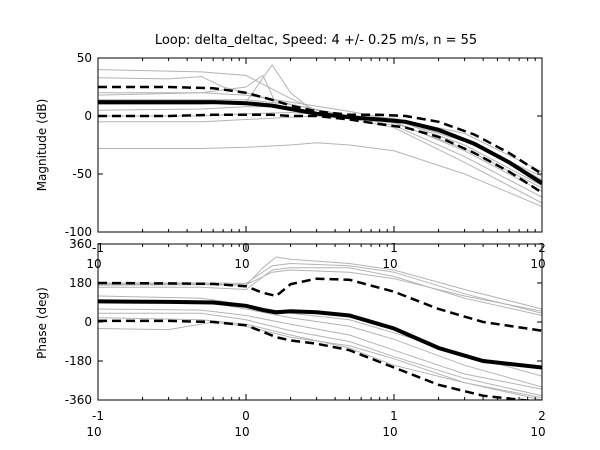 Image resolution: width=600 pixels, height=450 pixels. I want to click on phase-mean-line, so click(320, 334).